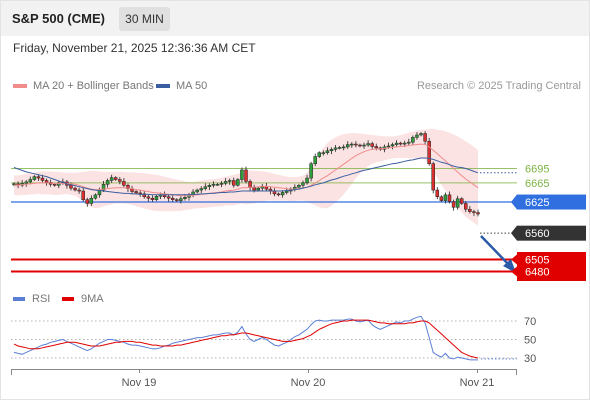 This screenshot has width=590, height=400. I want to click on legend-rsi-ma: 9MA, so click(83, 299).